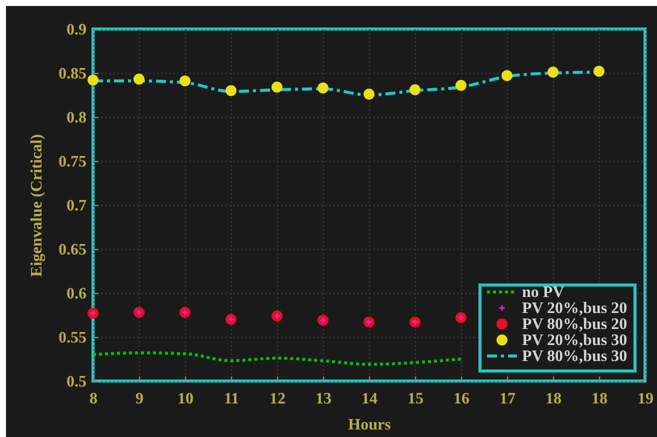 This screenshot has height=437, width=657. I want to click on y-tick-label: 0.9, so click(76, 30).